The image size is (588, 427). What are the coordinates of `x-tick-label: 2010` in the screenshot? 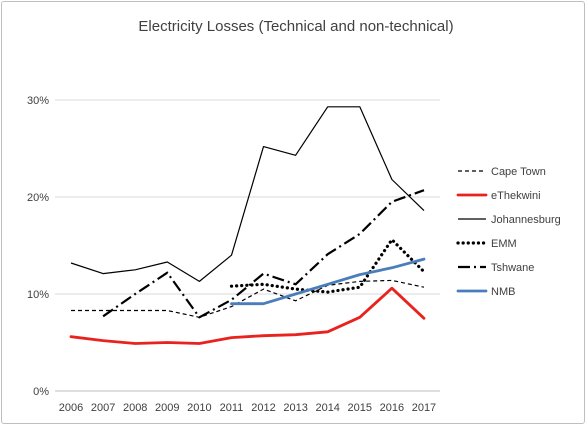 It's located at (199, 408).